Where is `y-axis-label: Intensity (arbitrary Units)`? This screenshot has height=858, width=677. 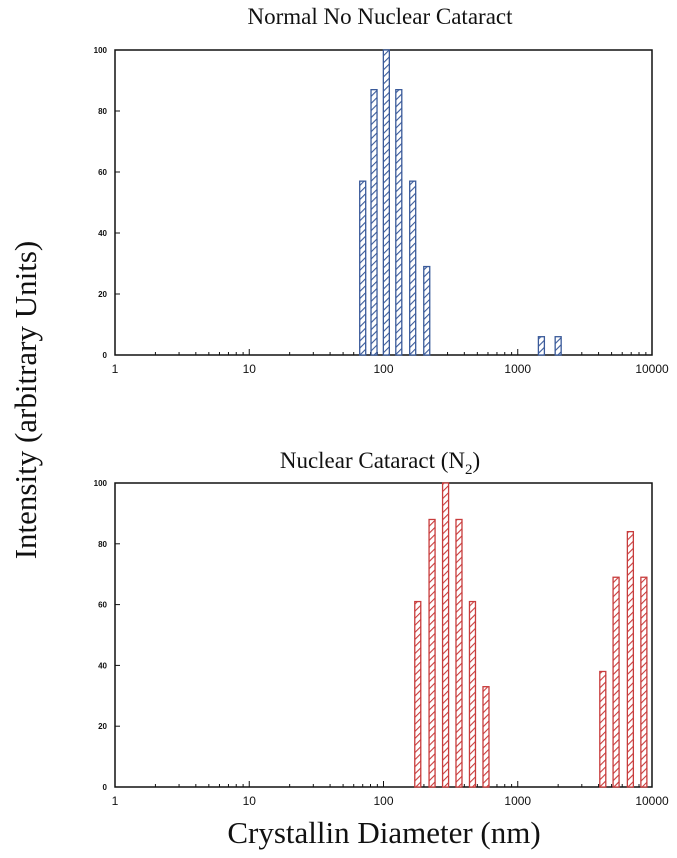
y-axis-label: Intensity (arbitrary Units) is located at coordinates (25, 400).